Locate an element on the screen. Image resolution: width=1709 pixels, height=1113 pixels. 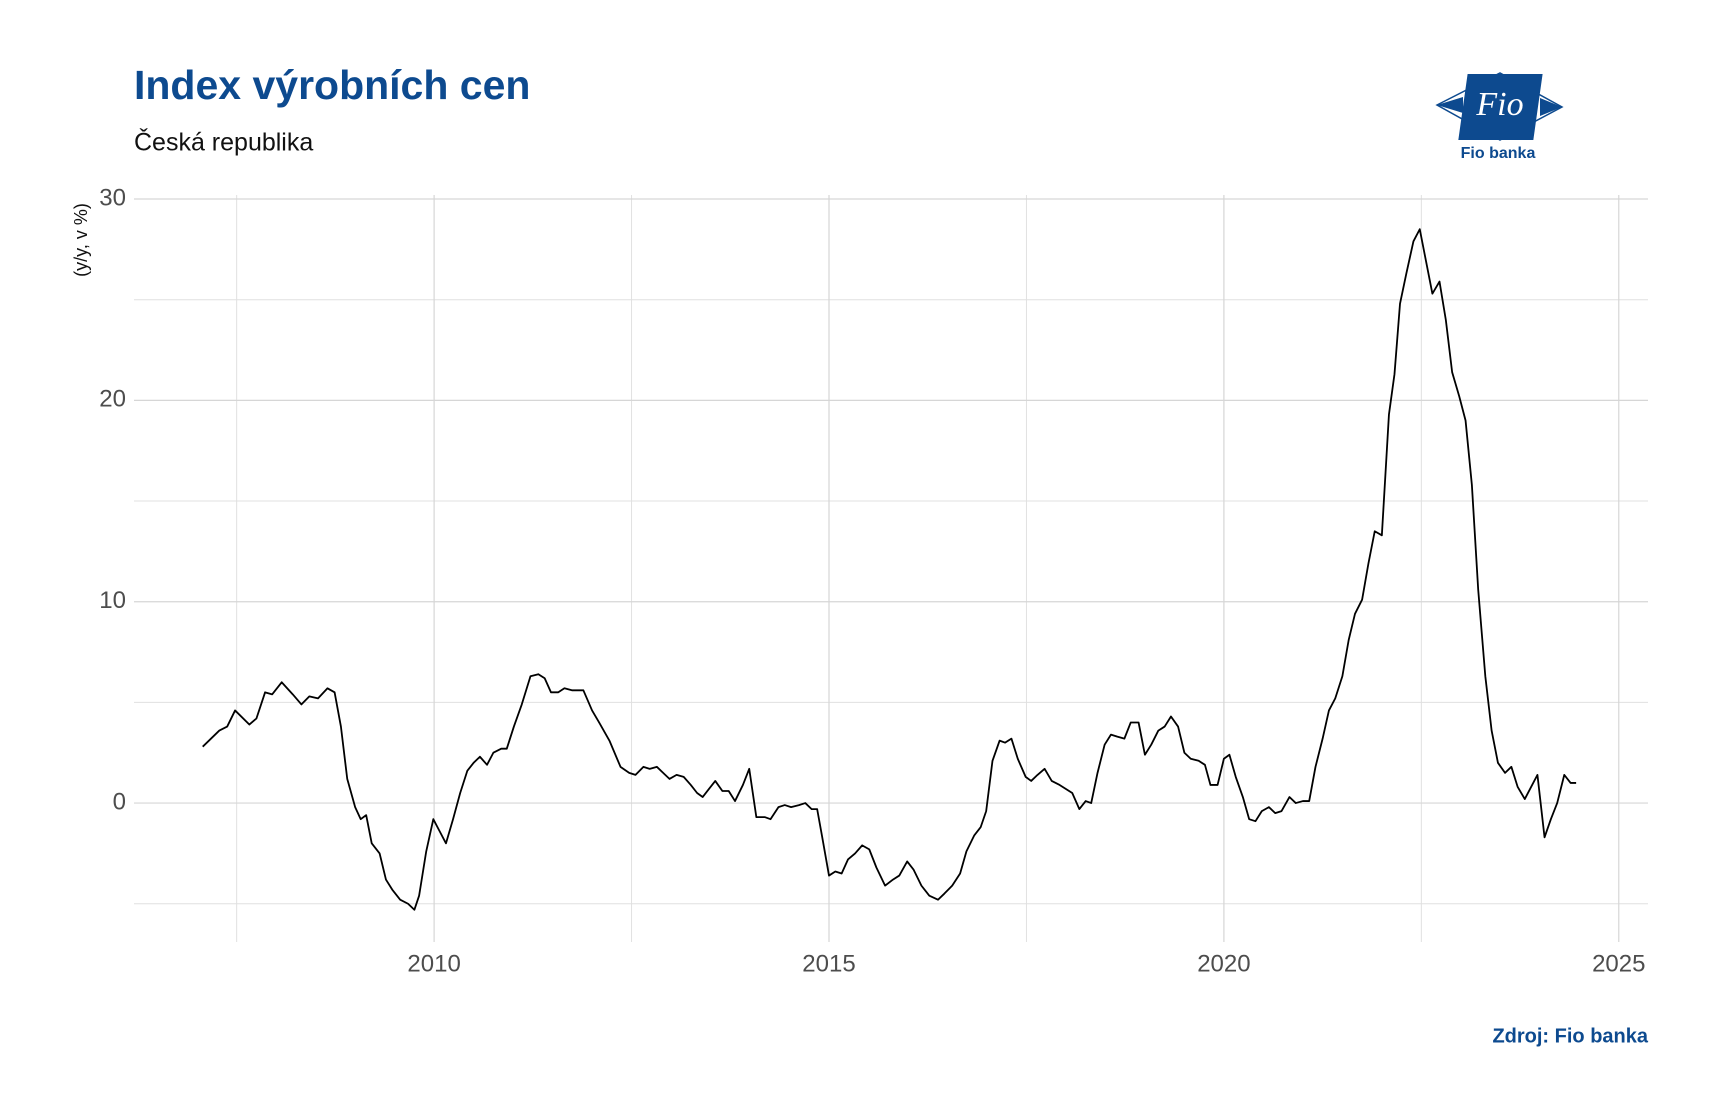
logo-name: Fio banka is located at coordinates (1498, 153).